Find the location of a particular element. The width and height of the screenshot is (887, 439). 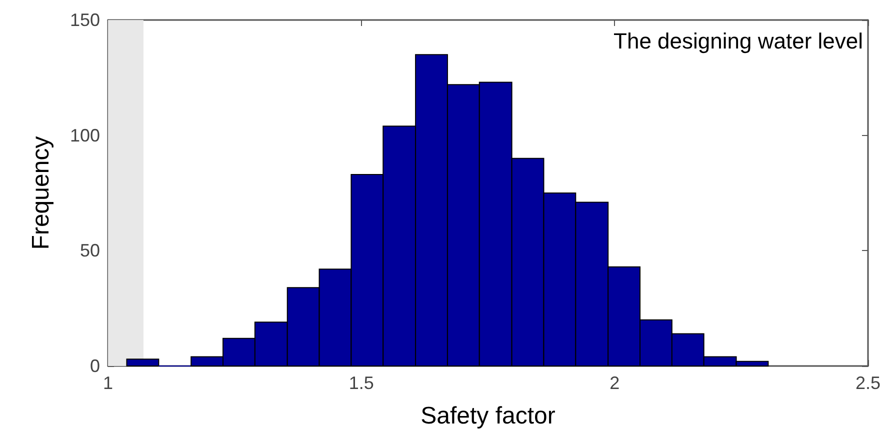

y-tick-label: 50 is located at coordinates (90, 250).